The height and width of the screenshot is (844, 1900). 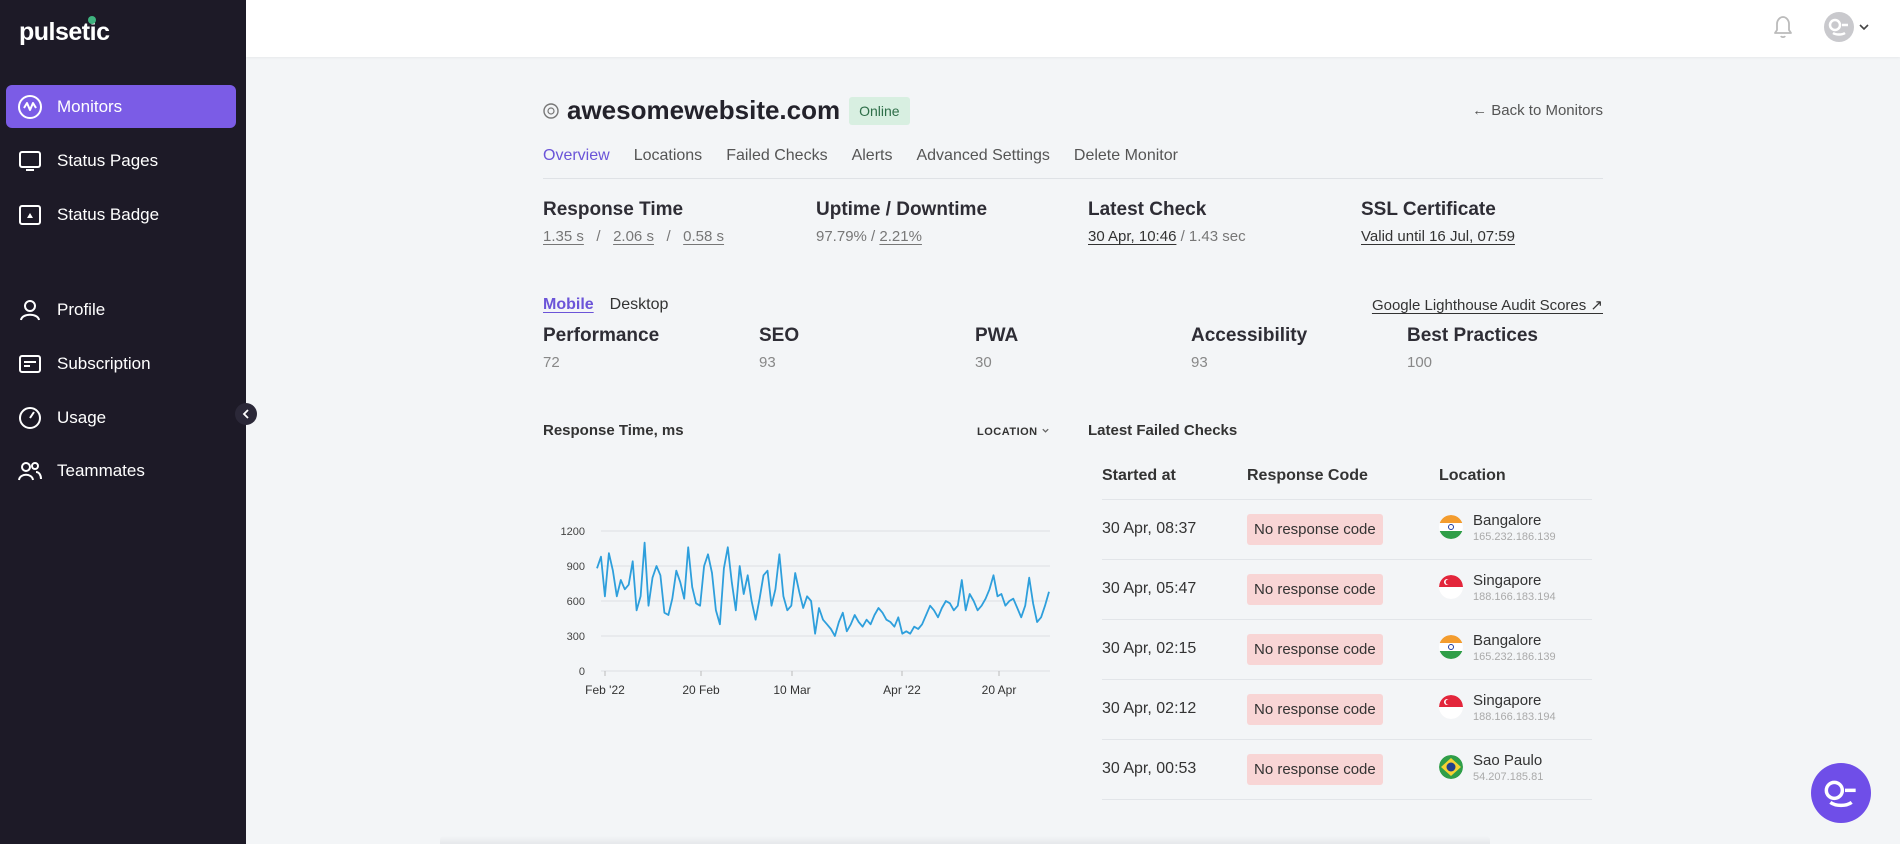 I want to click on stat-response-time: Response Time 1.35 s / 2.06 s / 0.58 s, so click(x=633, y=222).